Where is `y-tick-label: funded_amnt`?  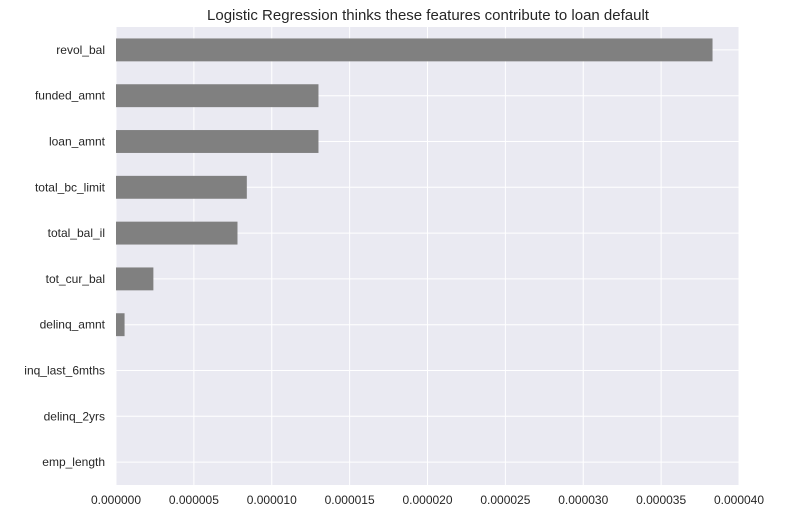
y-tick-label: funded_amnt is located at coordinates (70, 96).